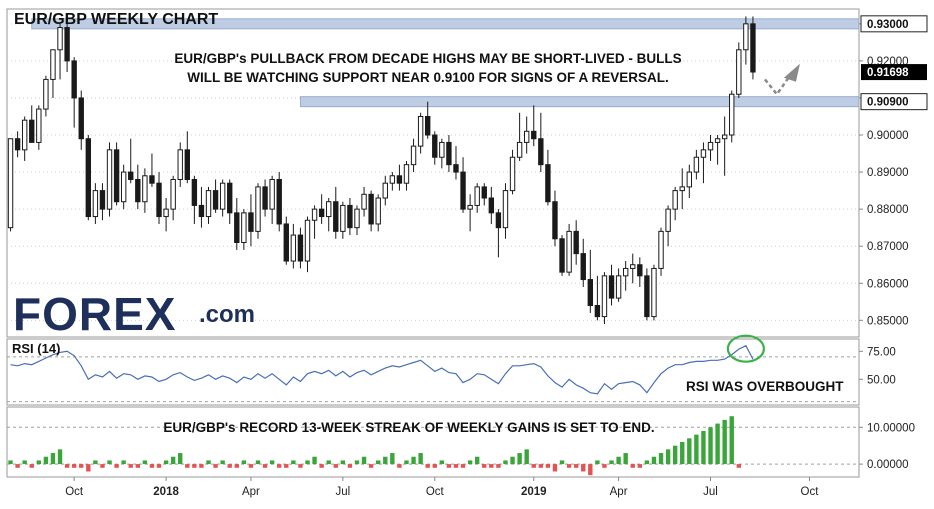 The image size is (934, 509). What do you see at coordinates (619, 492) in the screenshot?
I see `time-tick-label: Apr` at bounding box center [619, 492].